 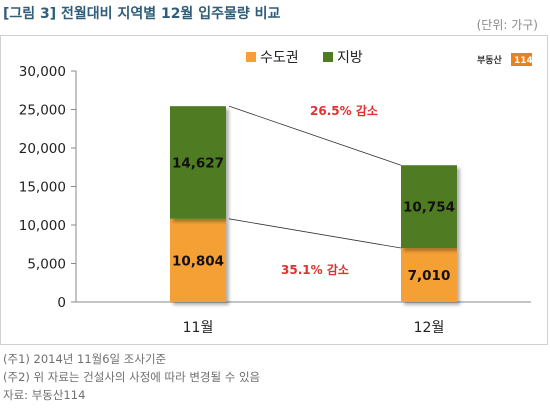 I want to click on brand-logo: 부동산 114, so click(x=505, y=59).